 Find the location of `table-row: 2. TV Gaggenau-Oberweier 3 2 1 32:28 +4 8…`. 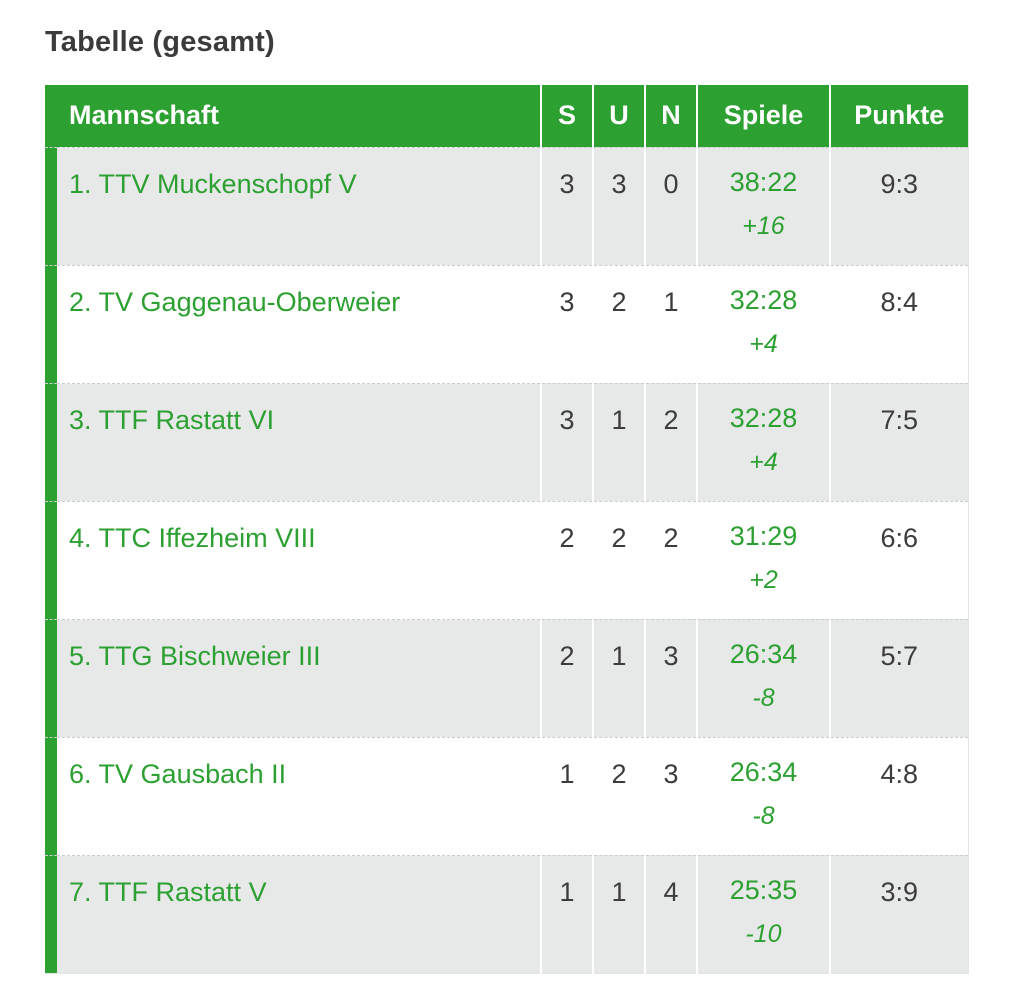

table-row: 2. TV Gaggenau-Oberweier 3 2 1 32:28 +4 8… is located at coordinates (506, 324).